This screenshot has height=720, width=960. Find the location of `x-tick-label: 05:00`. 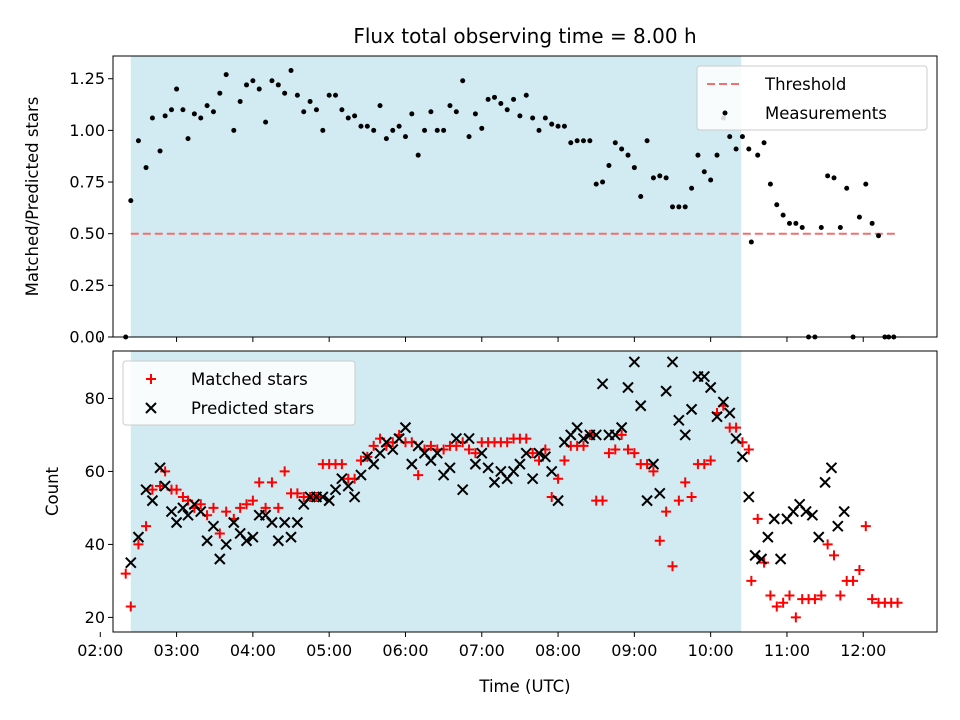

x-tick-label: 05:00 is located at coordinates (329, 650).